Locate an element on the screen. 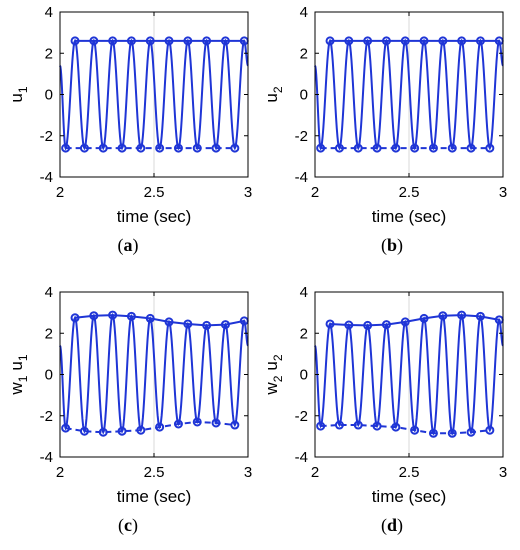  panel-caption: (d) is located at coordinates (392, 525).